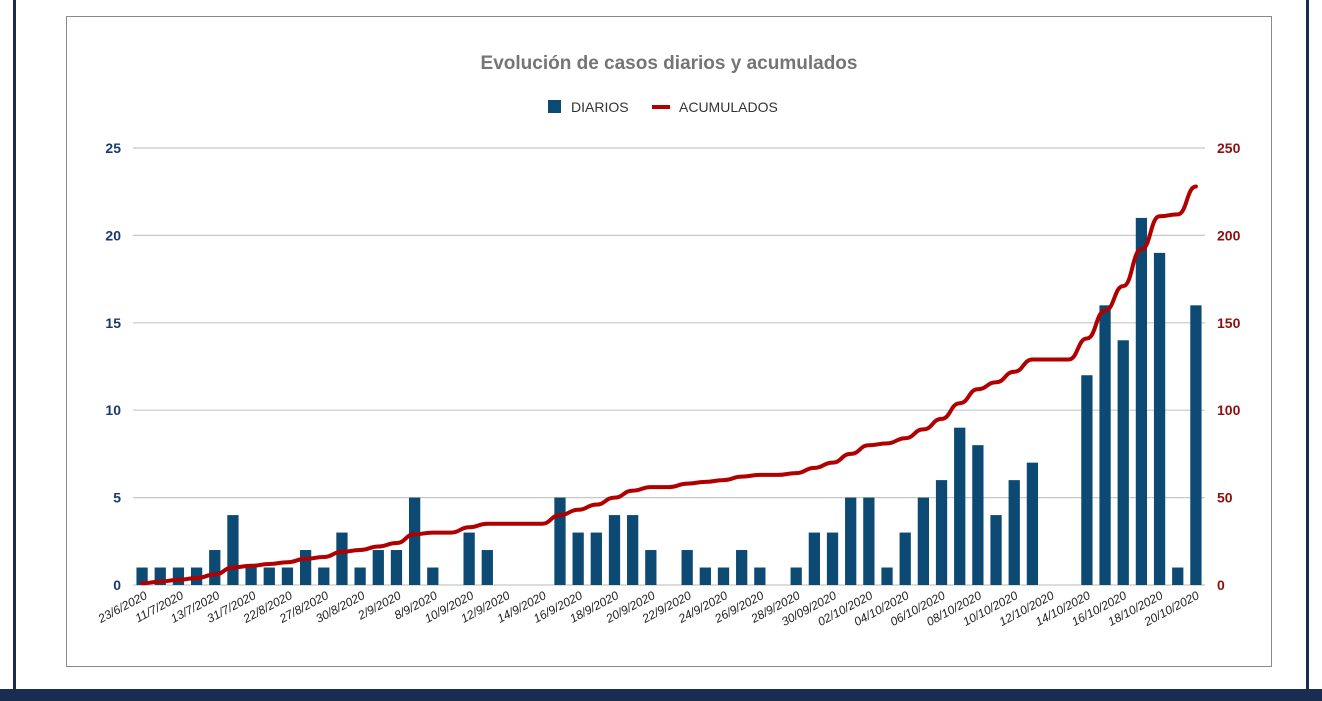 This screenshot has width=1322, height=701. Describe the element at coordinates (1229, 148) in the screenshot. I see `y-right-tick-label: 250` at that location.